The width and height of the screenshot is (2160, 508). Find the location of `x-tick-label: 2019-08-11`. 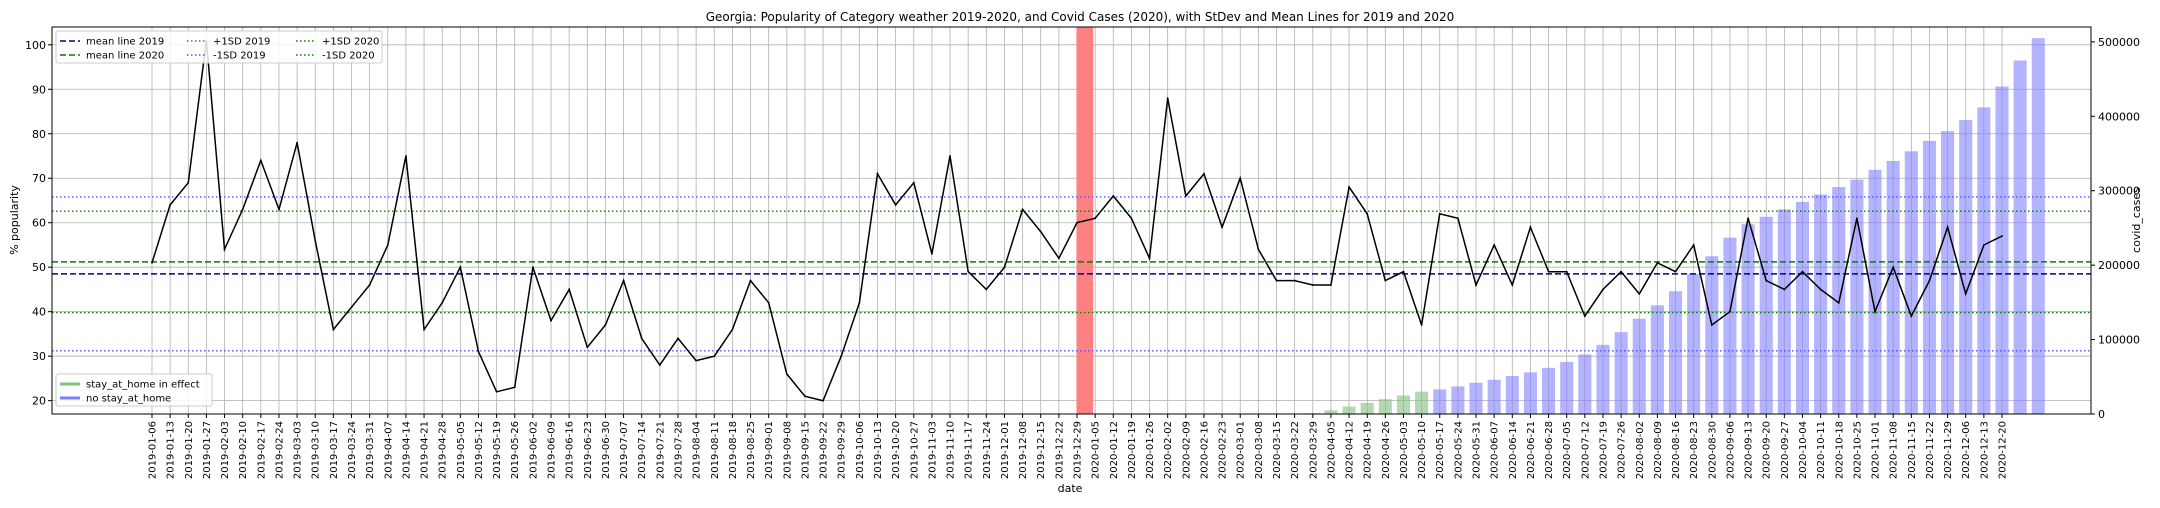

x-tick-label: 2019-08-11 is located at coordinates (715, 450).